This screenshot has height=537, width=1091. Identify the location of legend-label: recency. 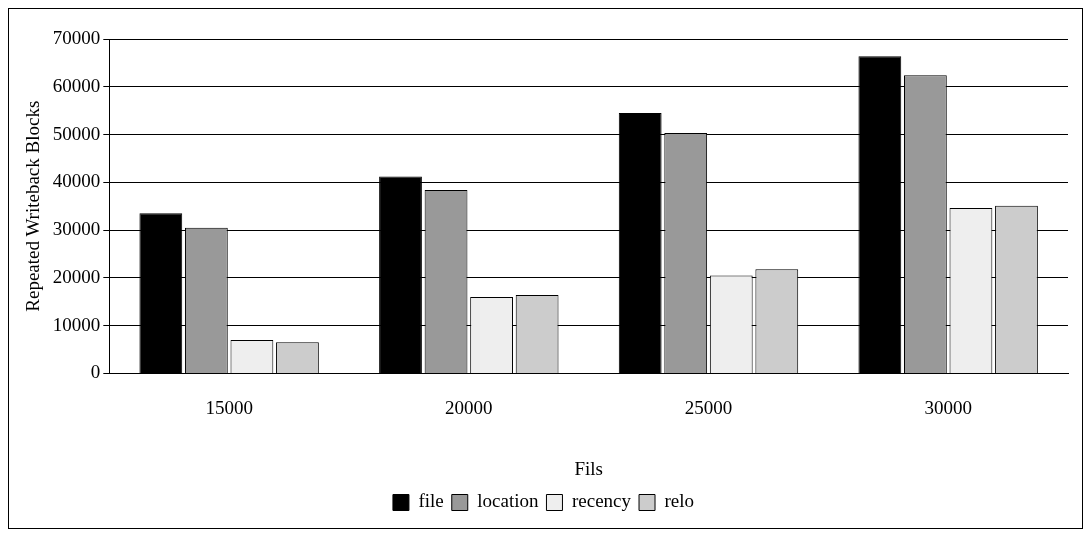
(601, 501).